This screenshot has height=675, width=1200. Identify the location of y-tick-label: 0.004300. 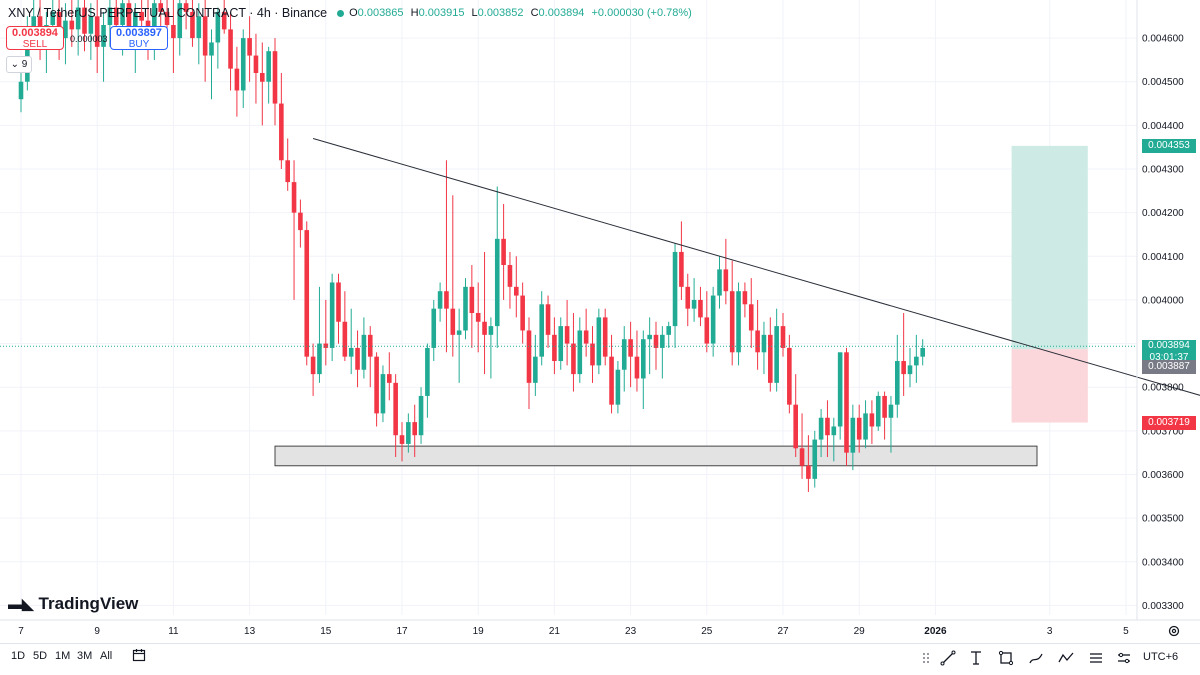
(1163, 170).